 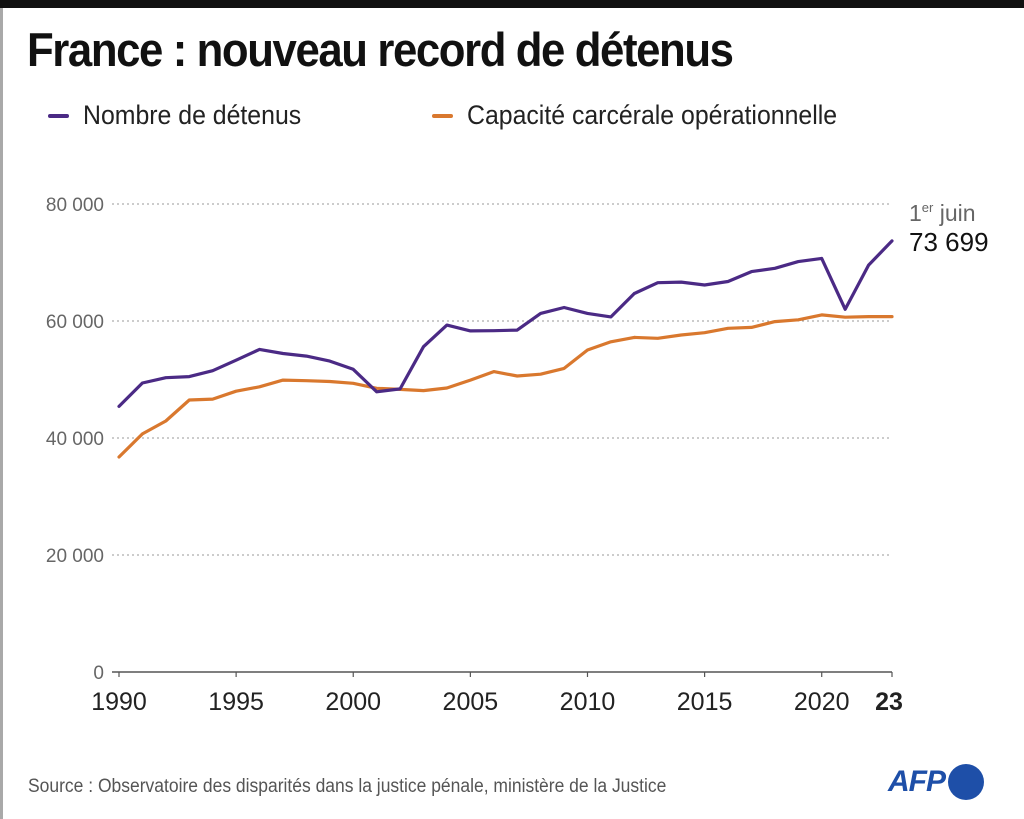 I want to click on legend-label-capacite: Capacité carcérale opérationnelle, so click(x=652, y=115).